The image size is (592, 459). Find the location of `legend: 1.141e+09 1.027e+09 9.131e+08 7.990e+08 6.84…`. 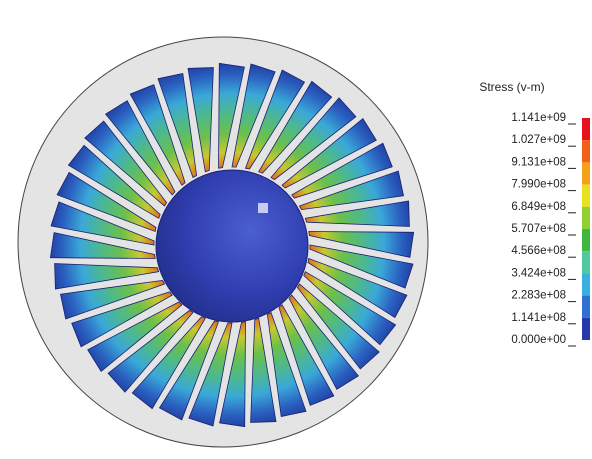

legend: 1.141e+09 1.027e+09 9.131e+08 7.990e+08 6.84… is located at coordinates (550, 229).